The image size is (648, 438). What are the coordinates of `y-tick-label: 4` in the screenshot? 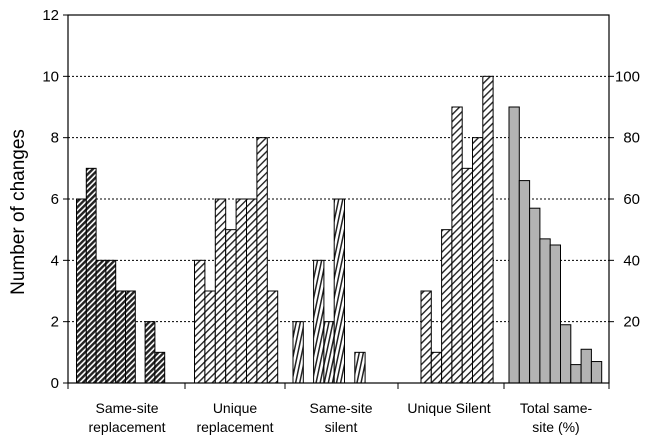 It's located at (55, 260).